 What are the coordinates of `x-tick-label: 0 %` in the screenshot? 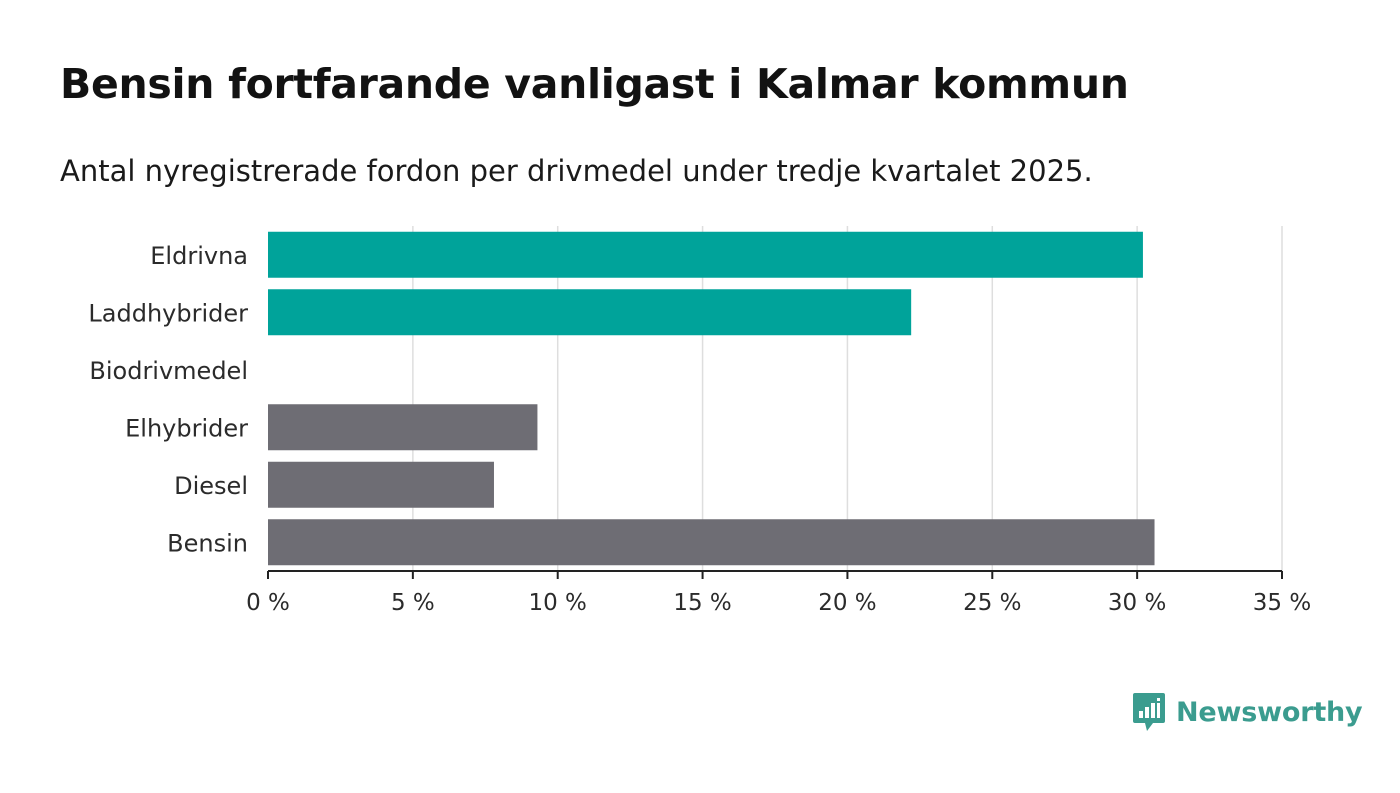 It's located at (268, 603).